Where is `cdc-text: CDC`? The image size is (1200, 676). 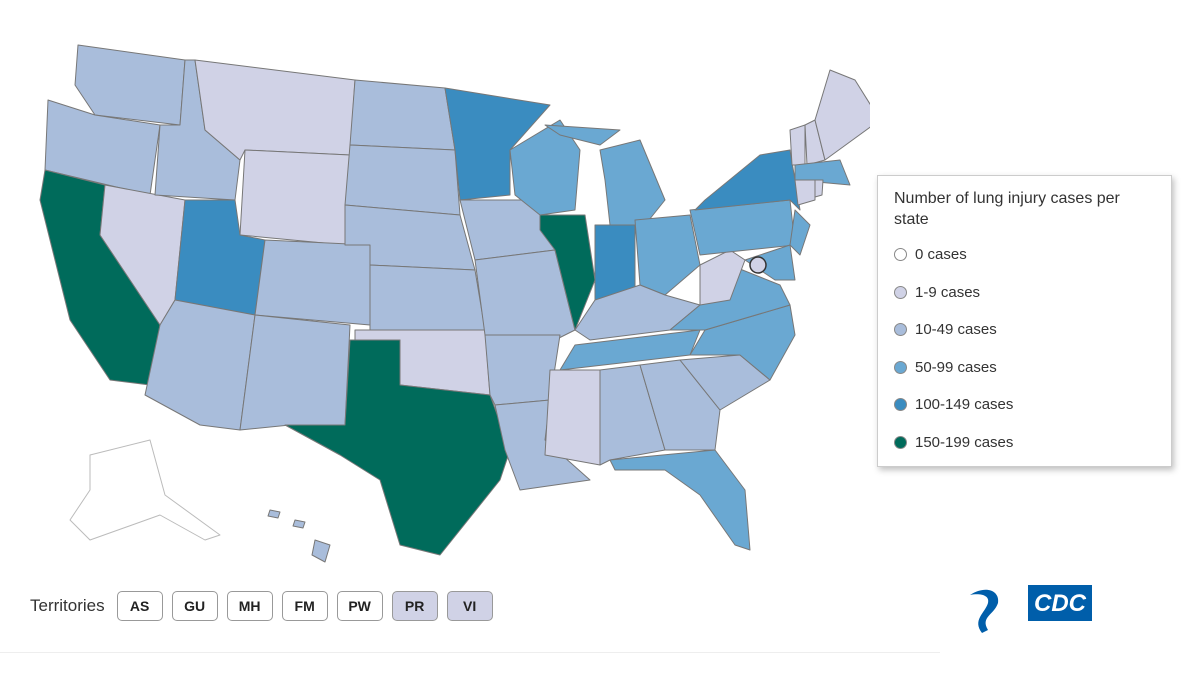 cdc-text: CDC is located at coordinates (1060, 603).